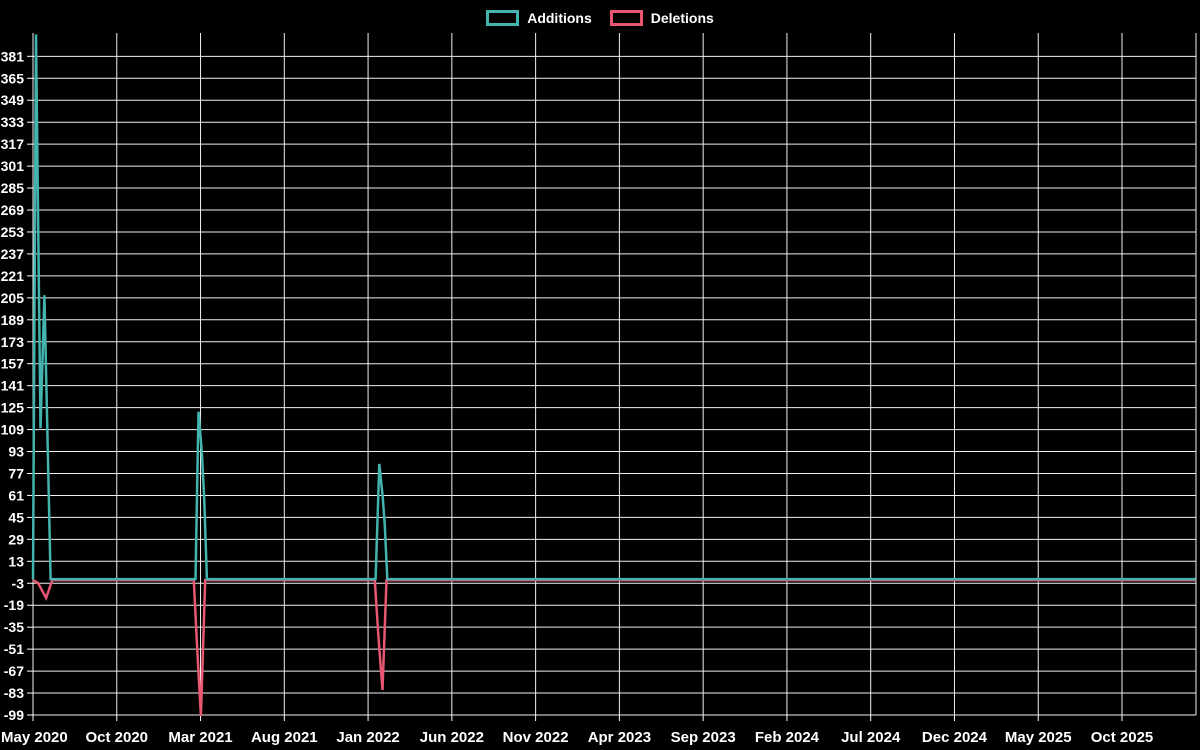 Image resolution: width=1200 pixels, height=750 pixels. I want to click on y-tick-label: 285, so click(13, 188).